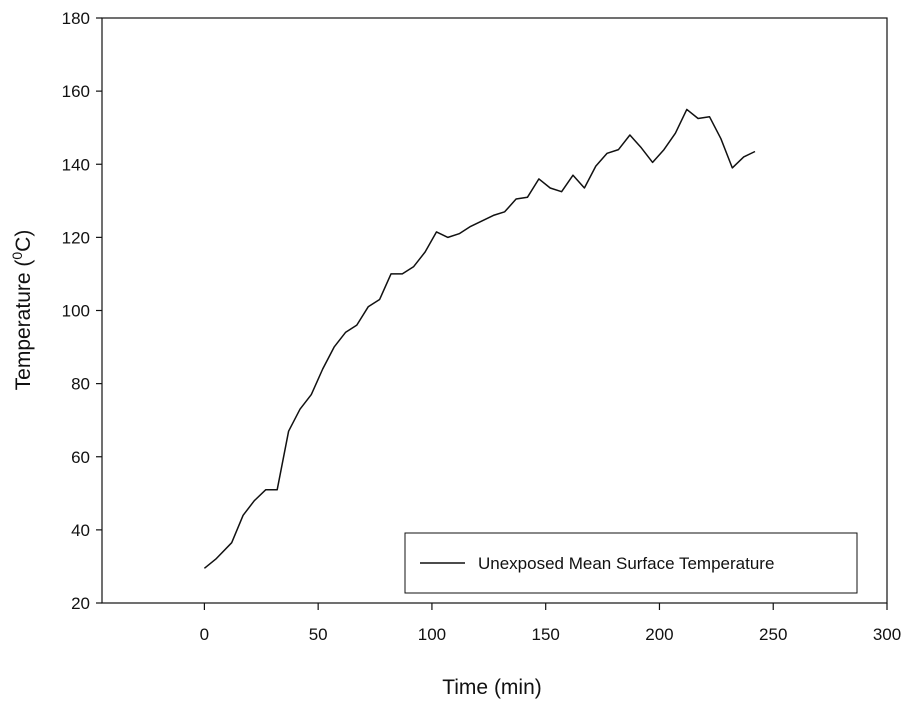 The height and width of the screenshot is (702, 908). I want to click on y-tick-label: 160, so click(76, 91).